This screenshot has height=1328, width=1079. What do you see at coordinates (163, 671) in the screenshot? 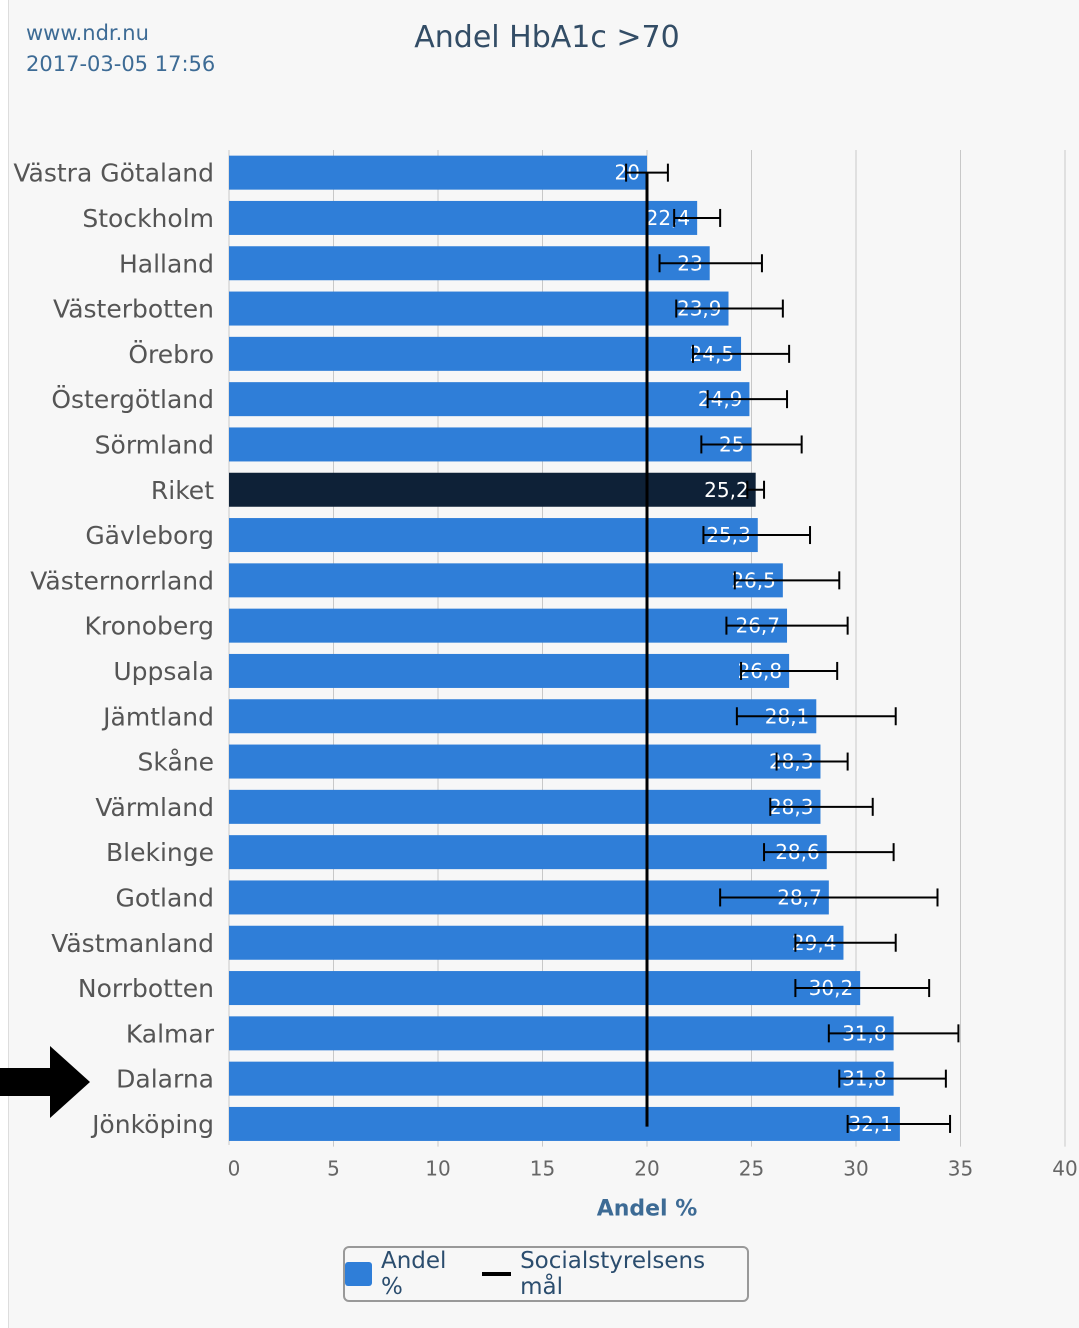
I see `category-label: Uppsala` at bounding box center [163, 671].